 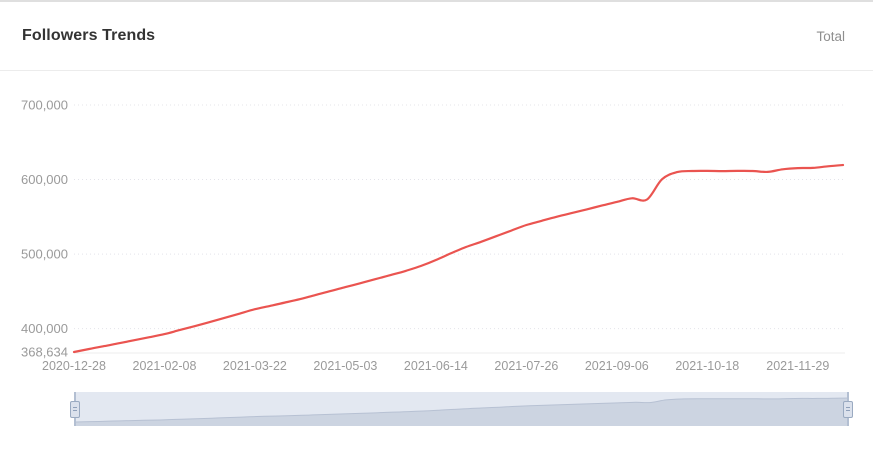 I want to click on data-zoom-handle-right, so click(x=848, y=409).